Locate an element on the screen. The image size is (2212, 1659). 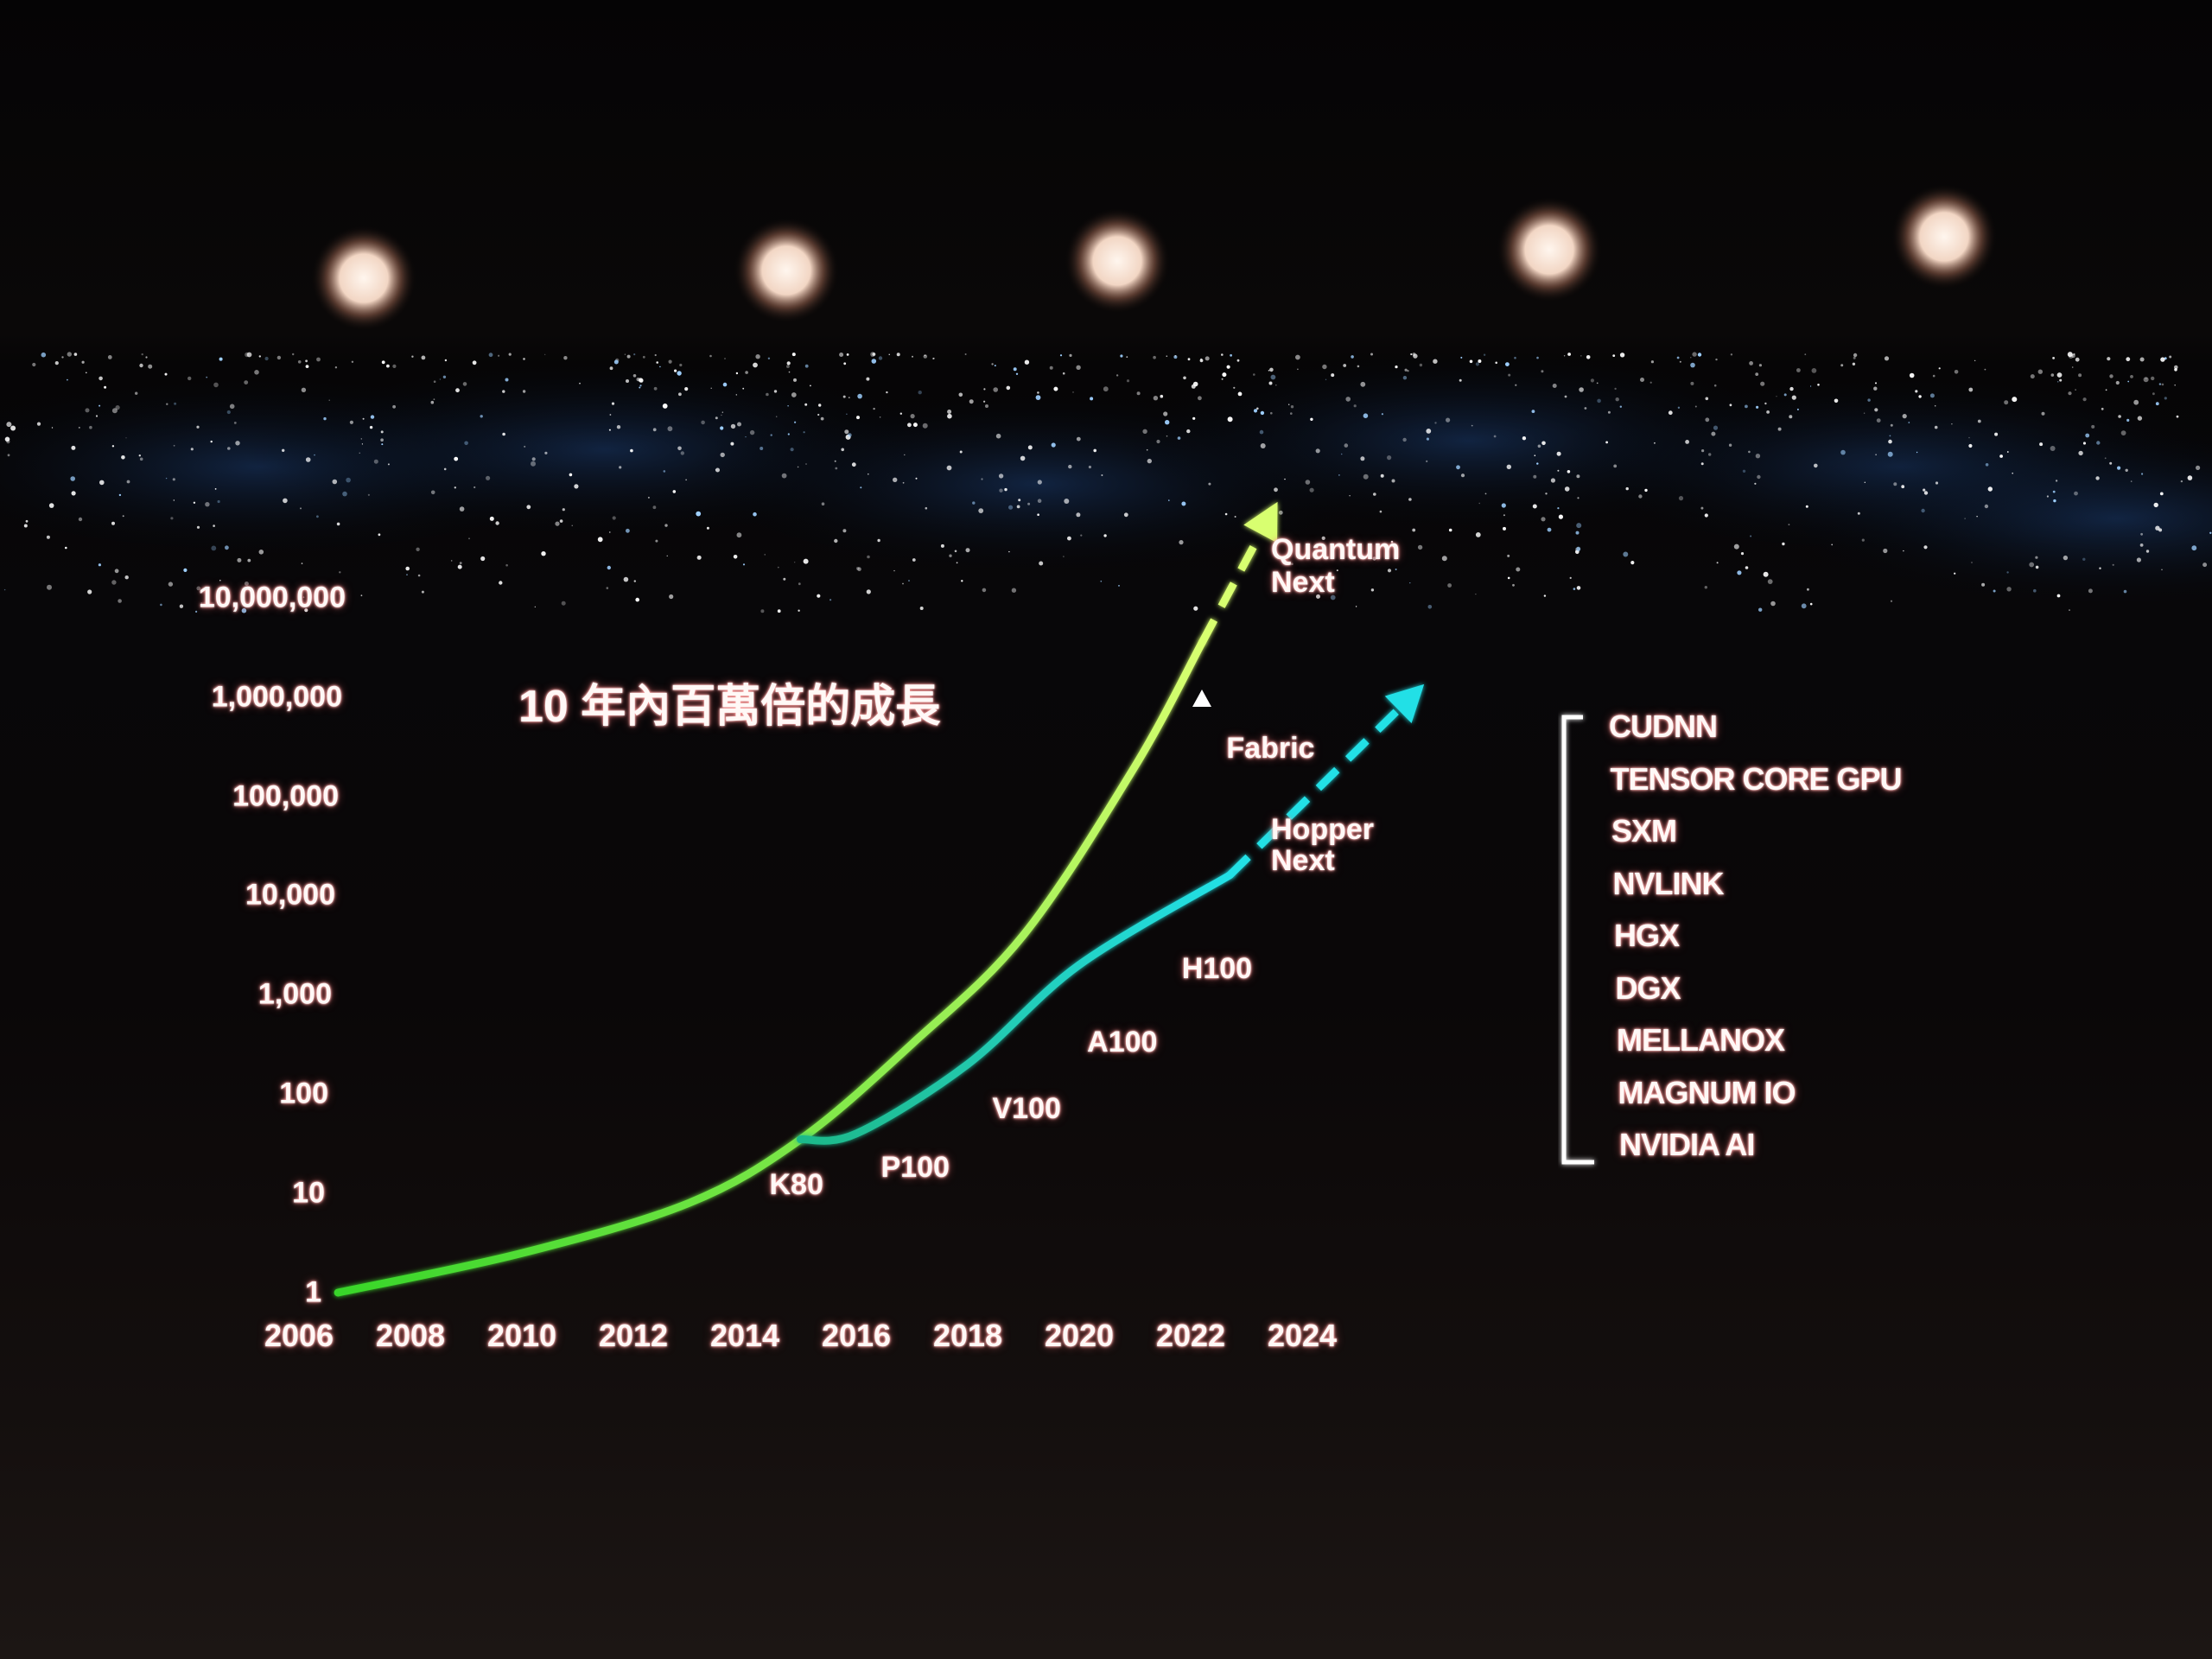
ceiling-light is located at coordinates (786, 270).